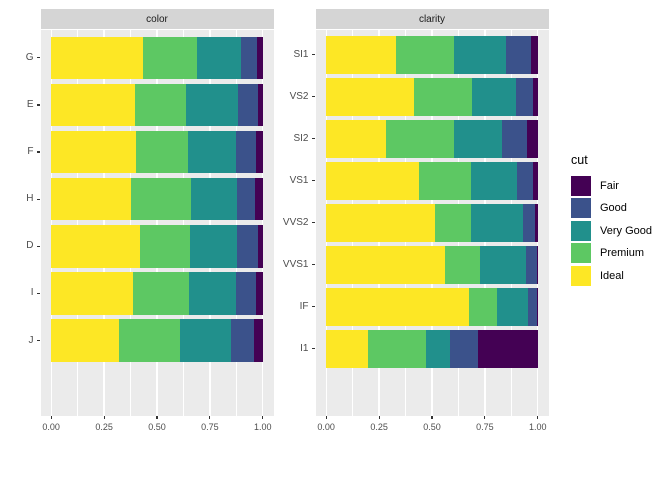 The width and height of the screenshot is (672, 480). I want to click on y-axis-label-i: I, so click(32, 293).